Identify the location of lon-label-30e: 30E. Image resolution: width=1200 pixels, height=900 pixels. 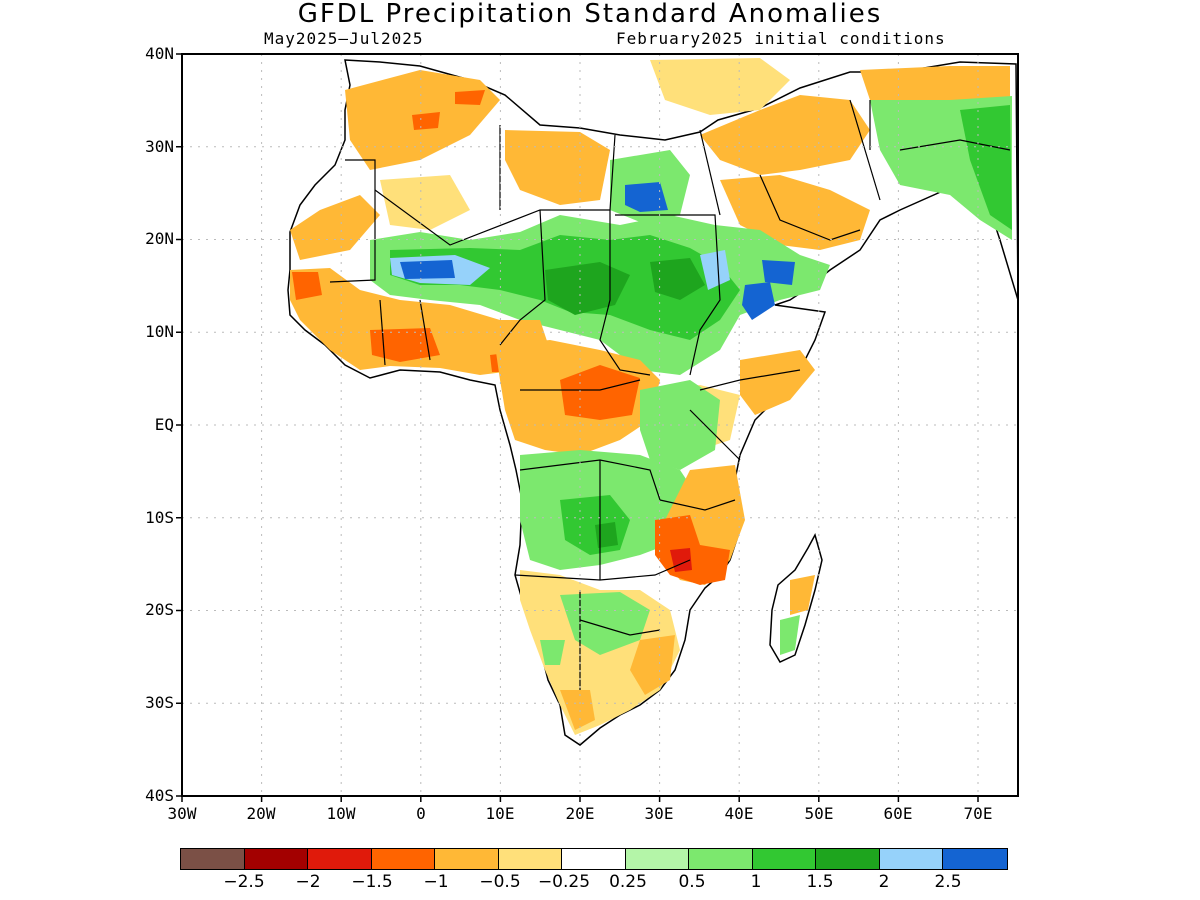
(659, 813).